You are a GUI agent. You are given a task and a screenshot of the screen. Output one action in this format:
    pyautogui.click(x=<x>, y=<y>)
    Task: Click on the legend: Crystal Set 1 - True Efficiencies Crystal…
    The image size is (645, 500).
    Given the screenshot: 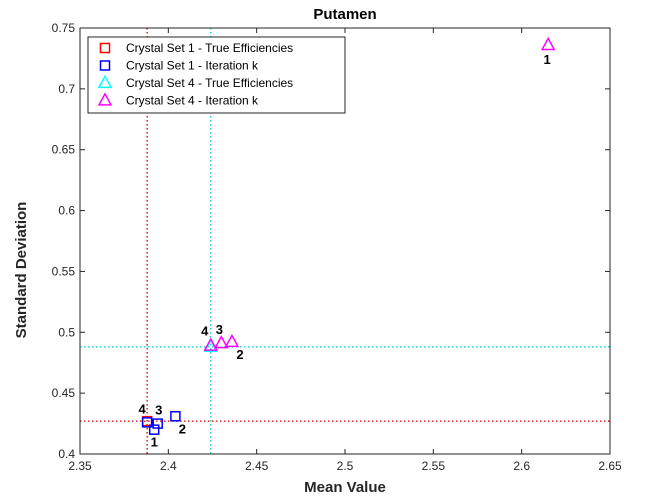 What is the action you would take?
    pyautogui.click(x=216, y=75)
    